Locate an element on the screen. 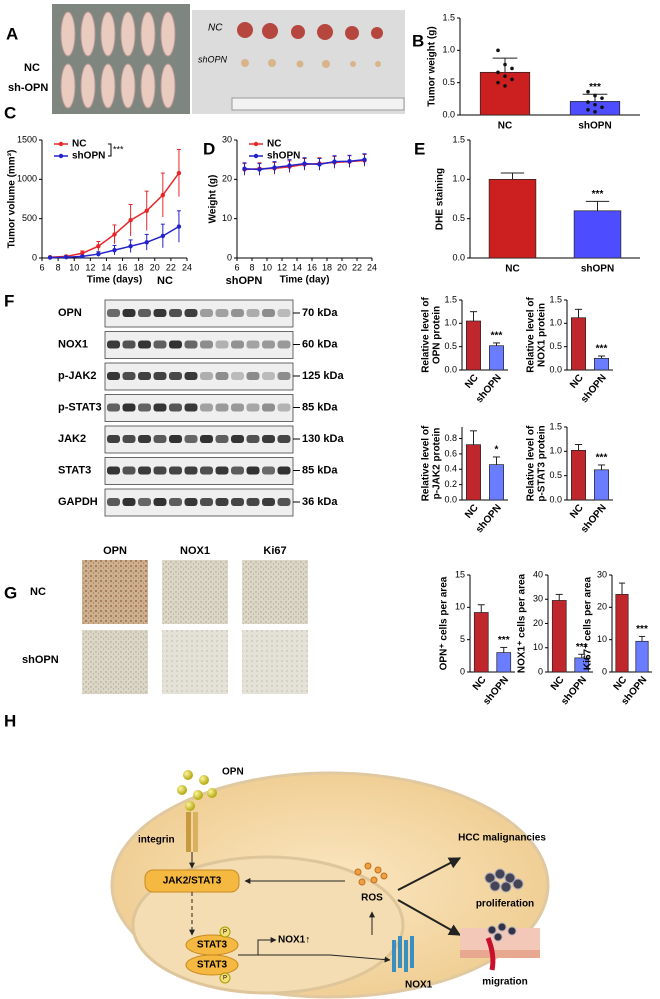 The width and height of the screenshot is (660, 999). x-tick-label: 8 is located at coordinates (58, 267).